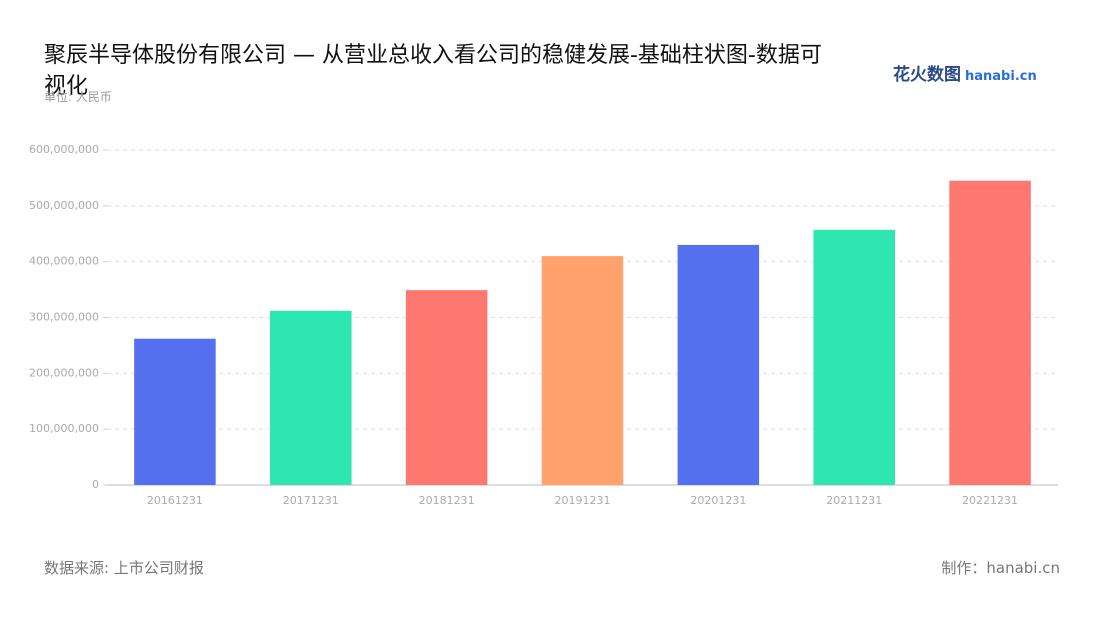  Describe the element at coordinates (64, 149) in the screenshot. I see `y-tick-label: 600,000,000` at that location.